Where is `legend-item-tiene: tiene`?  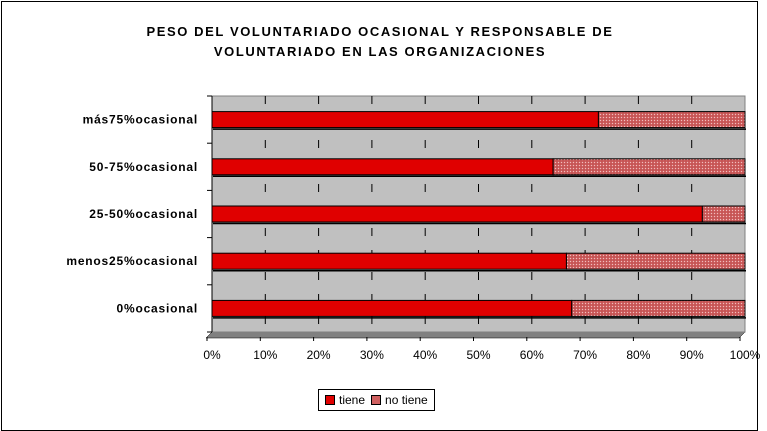 legend-item-tiene: tiene is located at coordinates (345, 400).